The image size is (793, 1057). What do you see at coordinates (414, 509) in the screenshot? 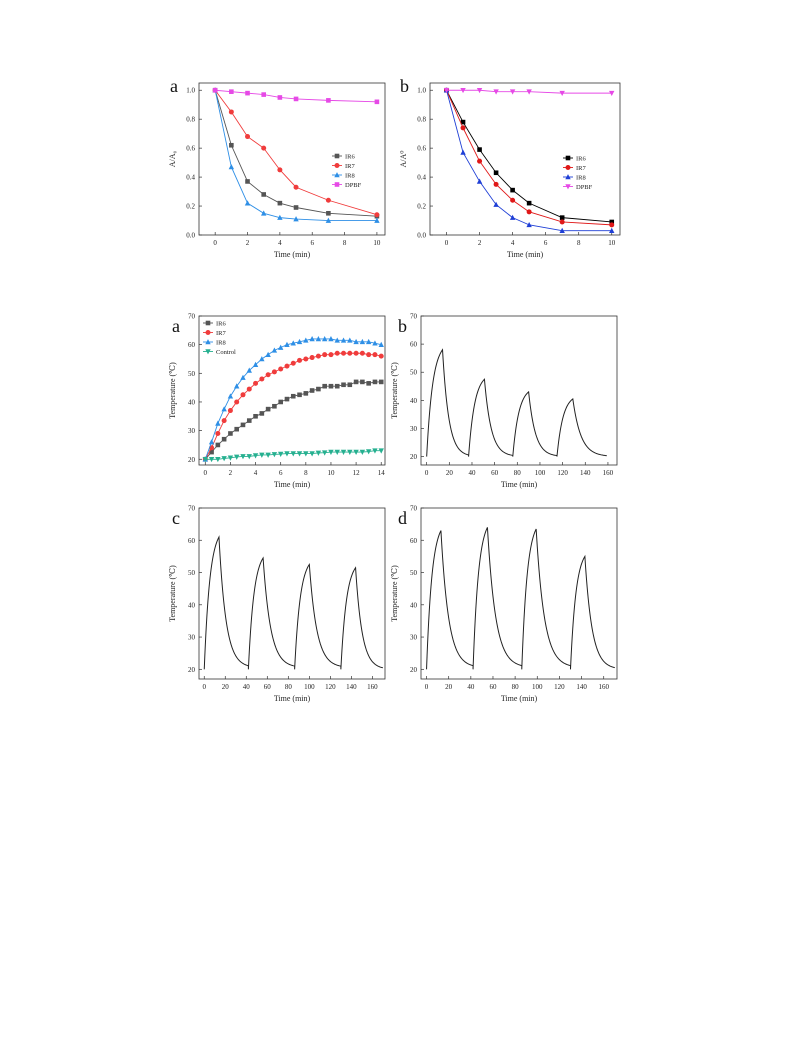
I see `y-tick-label: 70` at bounding box center [414, 509].